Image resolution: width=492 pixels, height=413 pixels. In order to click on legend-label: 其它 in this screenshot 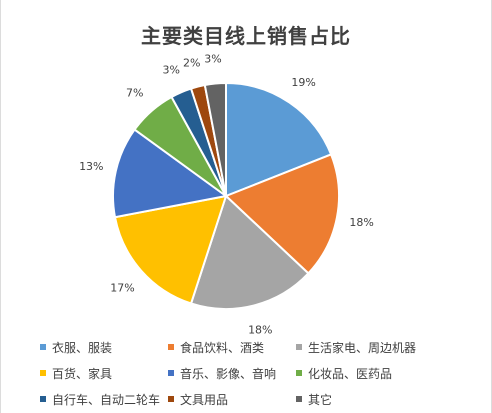, I will do `click(320, 399)`.